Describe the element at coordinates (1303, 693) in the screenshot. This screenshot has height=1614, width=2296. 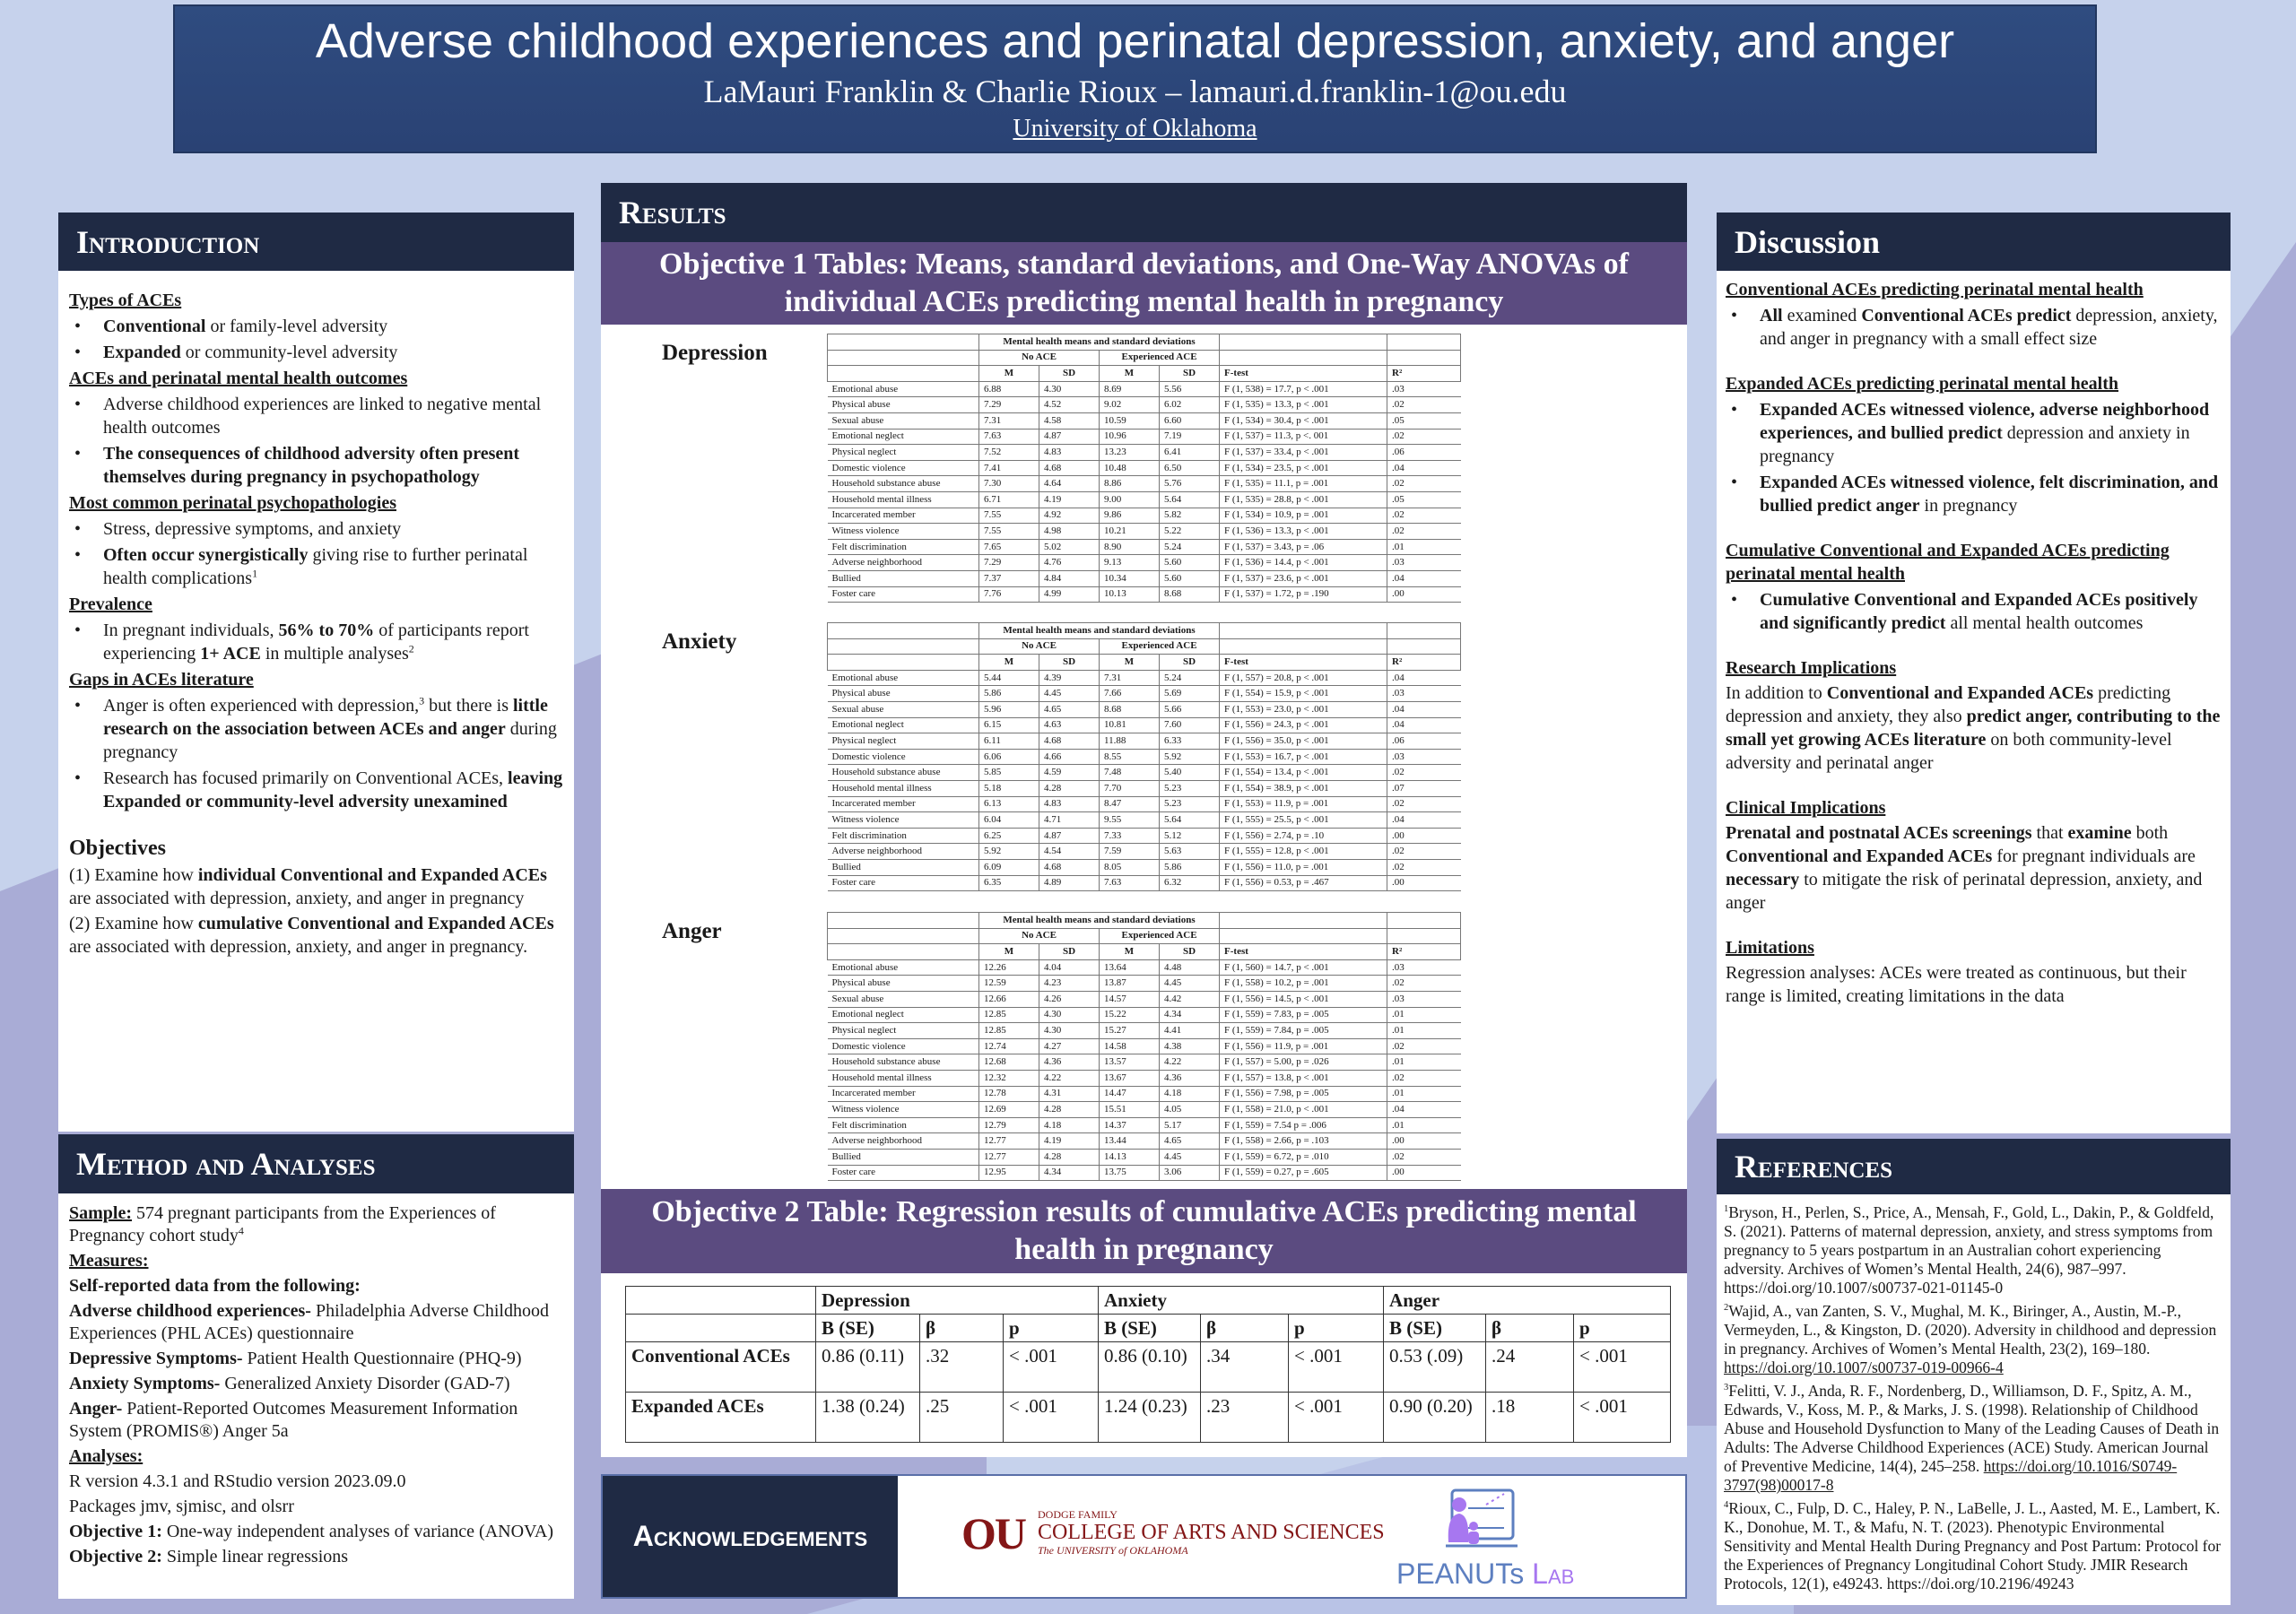
I see `table-cell: F (1, 554) = 15.9, p < .001` at that location.